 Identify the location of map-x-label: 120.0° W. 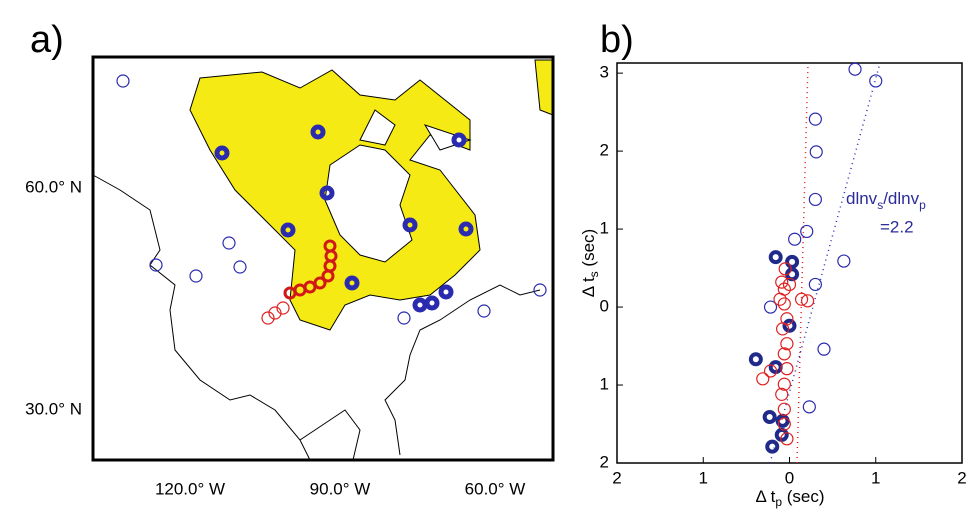
(190, 488).